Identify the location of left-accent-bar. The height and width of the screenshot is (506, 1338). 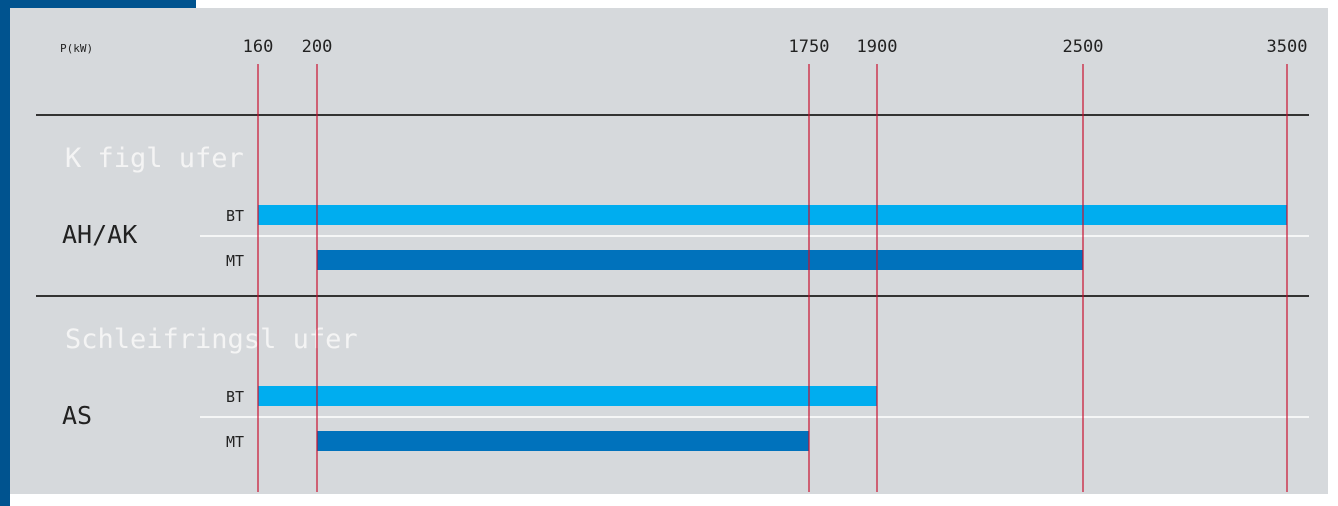
(5, 253).